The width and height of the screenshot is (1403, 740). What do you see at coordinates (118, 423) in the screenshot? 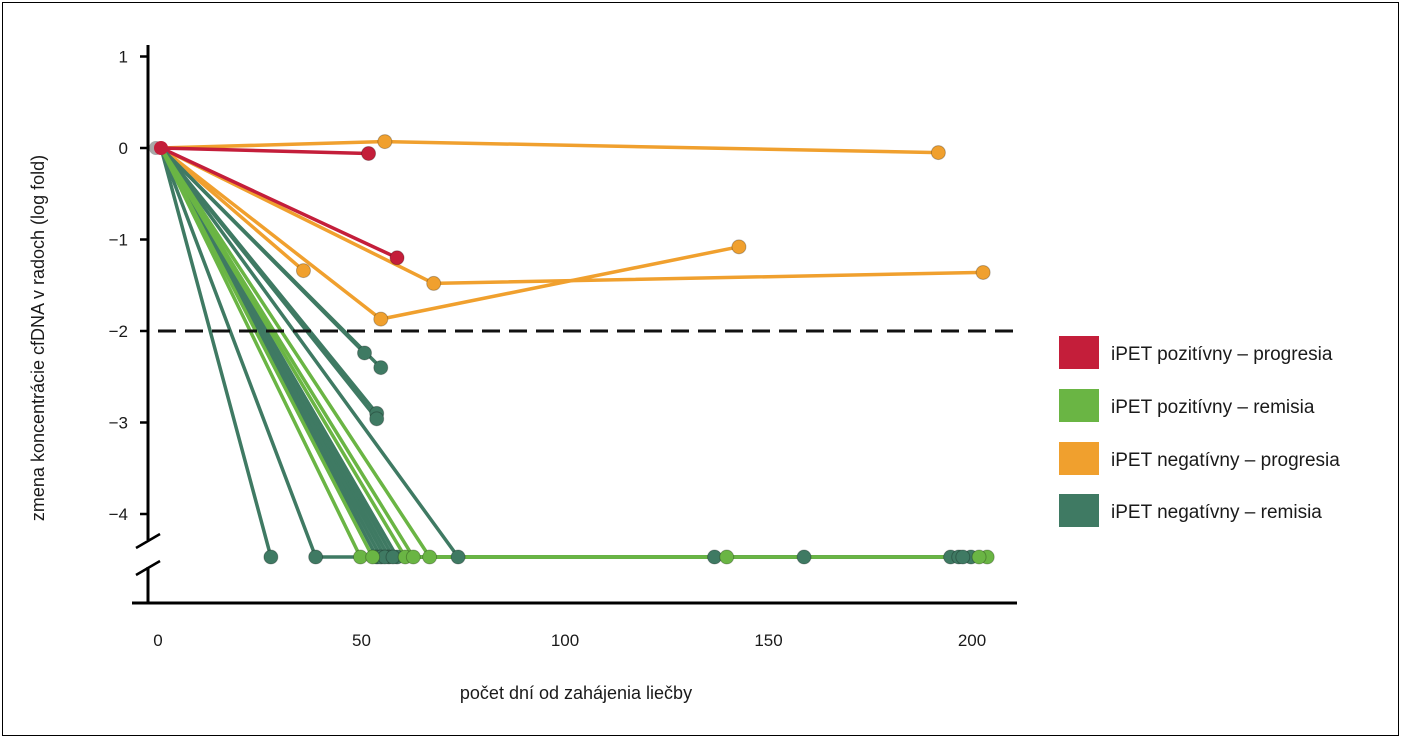
I see `y-tick-label-4: −3` at bounding box center [118, 423].